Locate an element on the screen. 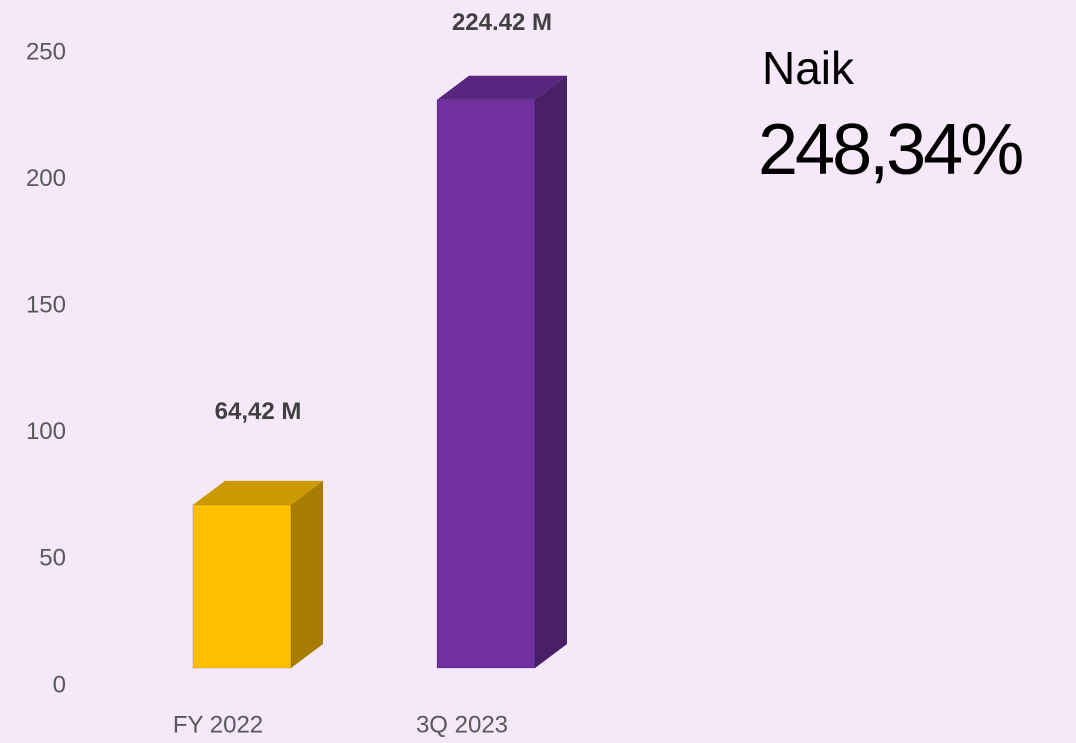 The width and height of the screenshot is (1076, 743). y-tick-label: 250 is located at coordinates (46, 51).